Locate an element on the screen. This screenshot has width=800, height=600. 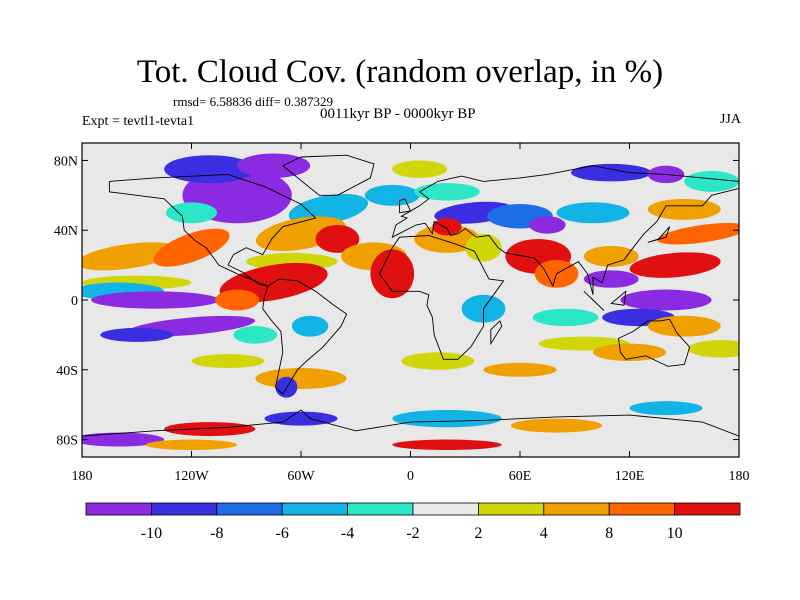
lat-tick-label: 80S is located at coordinates (67, 441).